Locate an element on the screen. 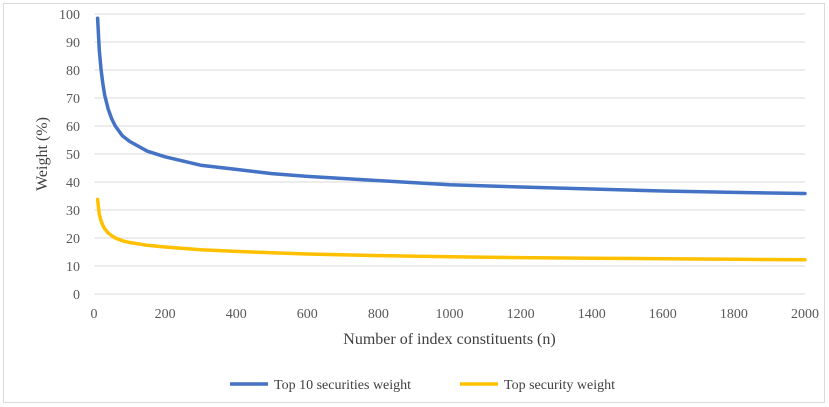 The height and width of the screenshot is (407, 829). y-axis-title: Weight (%) is located at coordinates (42, 154).